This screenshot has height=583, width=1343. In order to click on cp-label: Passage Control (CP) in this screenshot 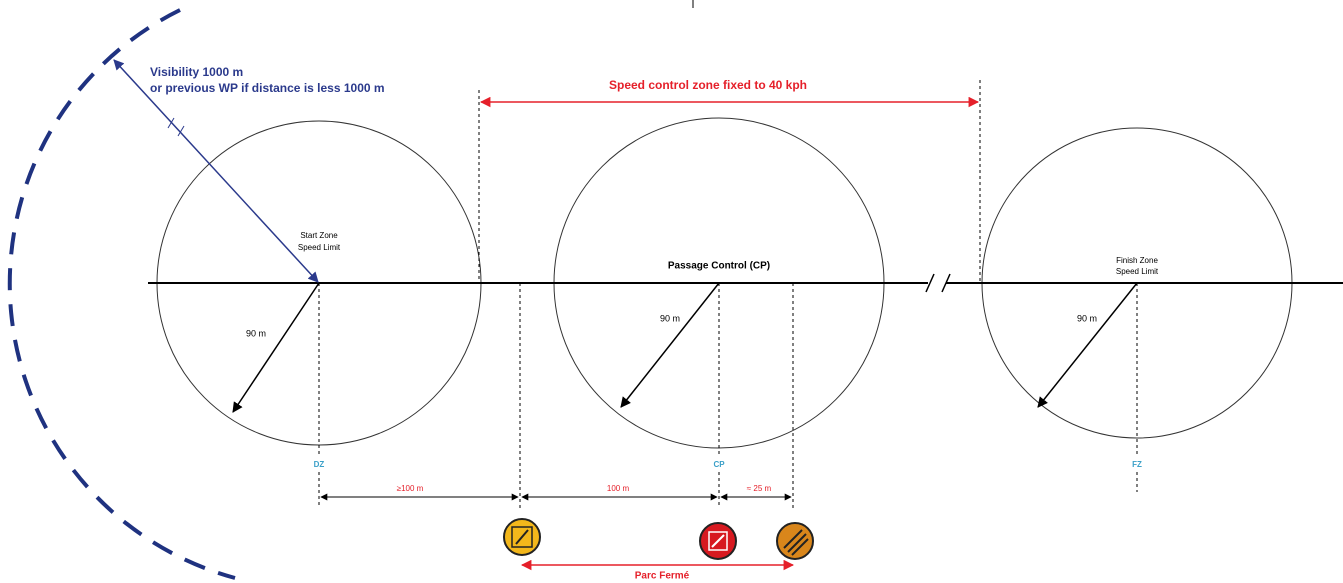, I will do `click(719, 266)`.